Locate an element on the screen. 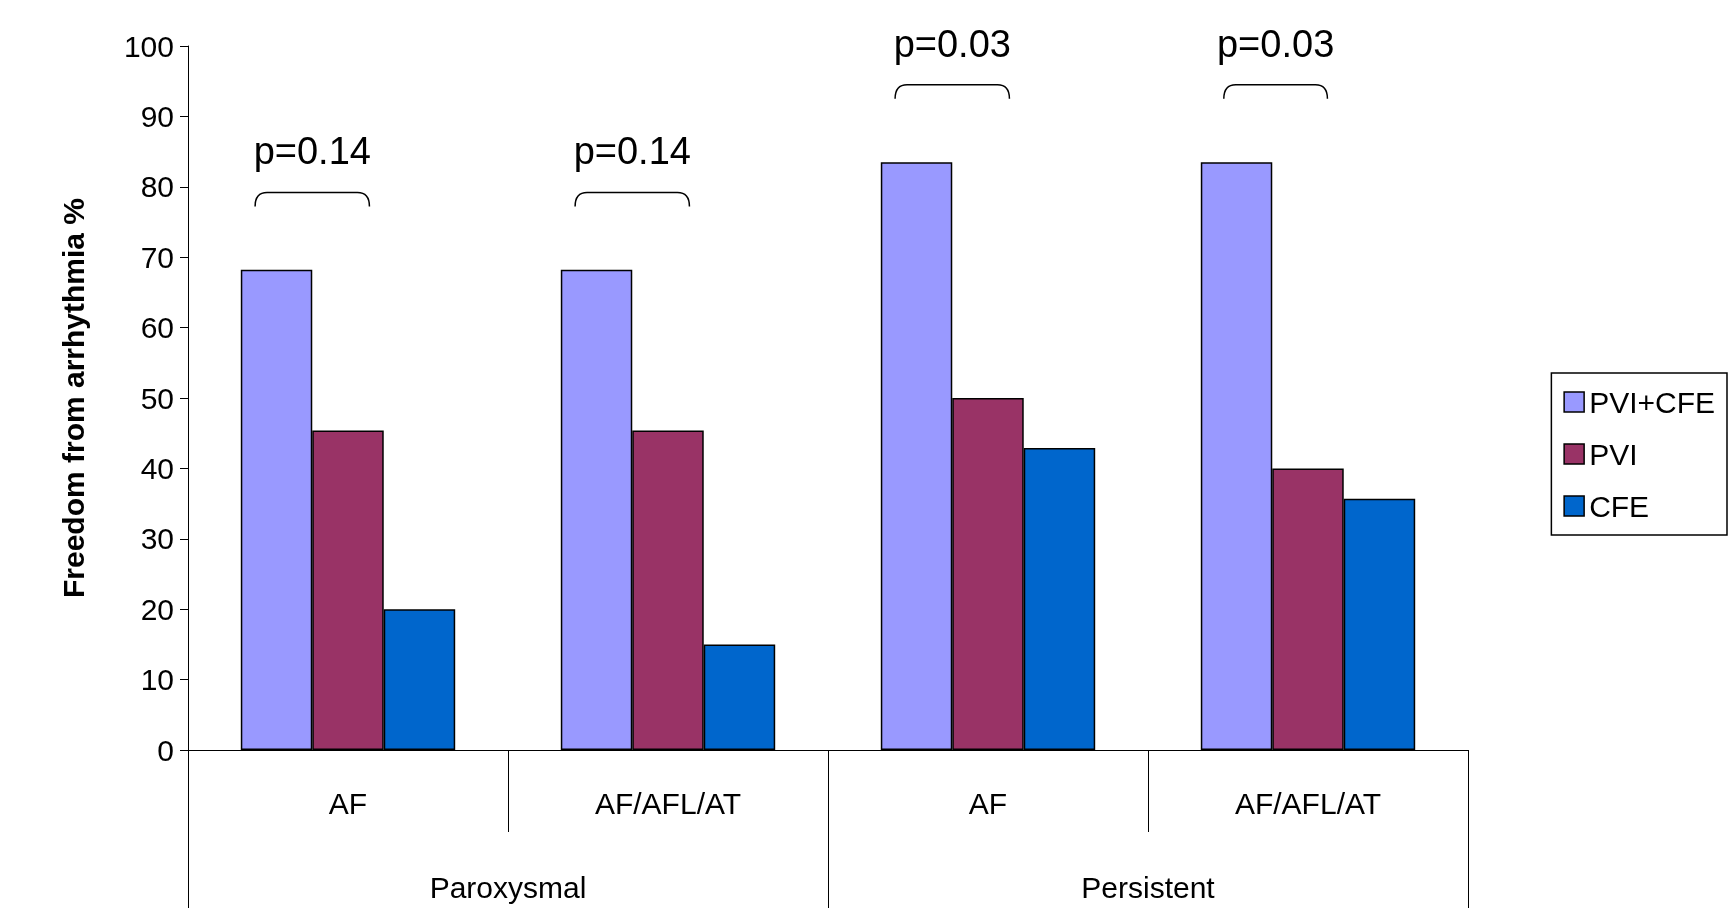 This screenshot has width=1733, height=908. y-tick-label: 80 is located at coordinates (157, 187).